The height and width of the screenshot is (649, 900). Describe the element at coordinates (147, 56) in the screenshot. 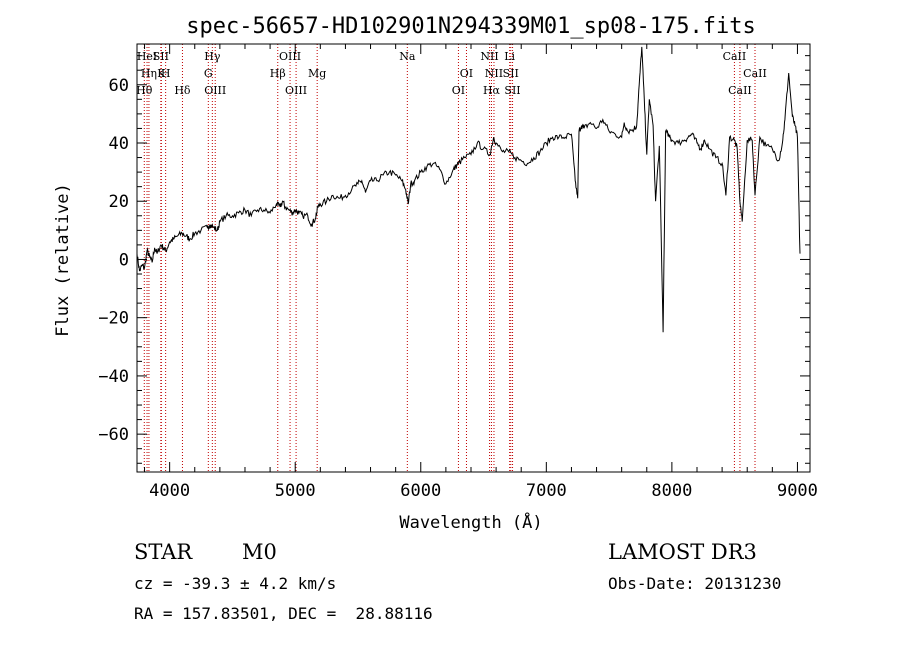

I see `spectral-line-label: HeI` at that location.